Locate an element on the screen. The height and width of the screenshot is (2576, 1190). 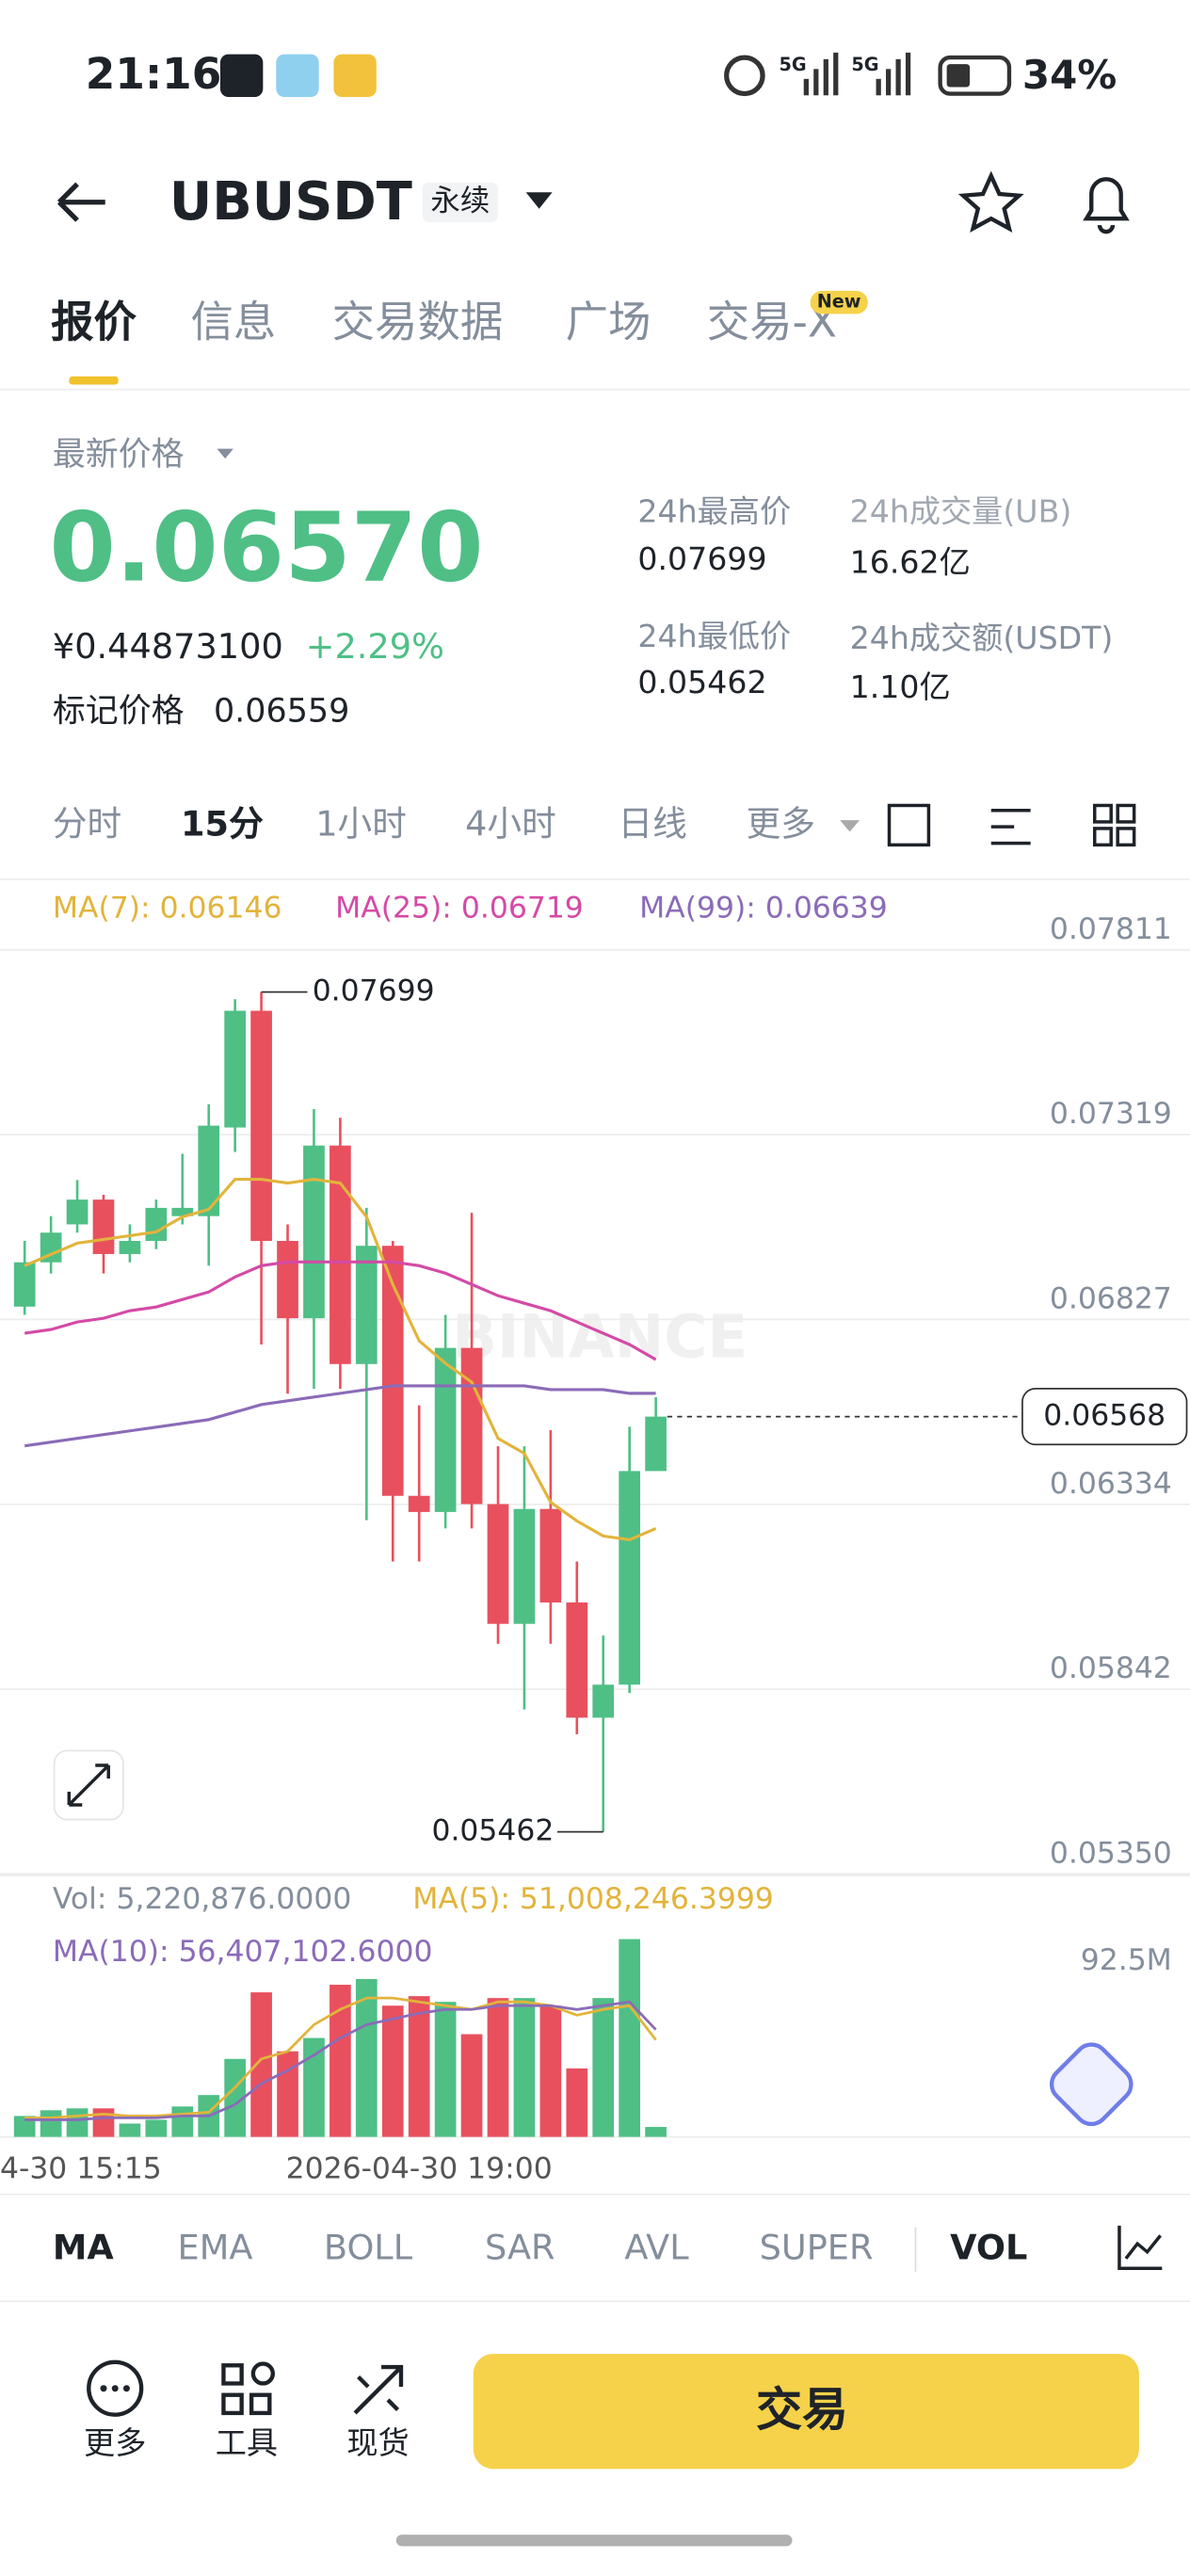
indicator: AVL is located at coordinates (656, 2248).